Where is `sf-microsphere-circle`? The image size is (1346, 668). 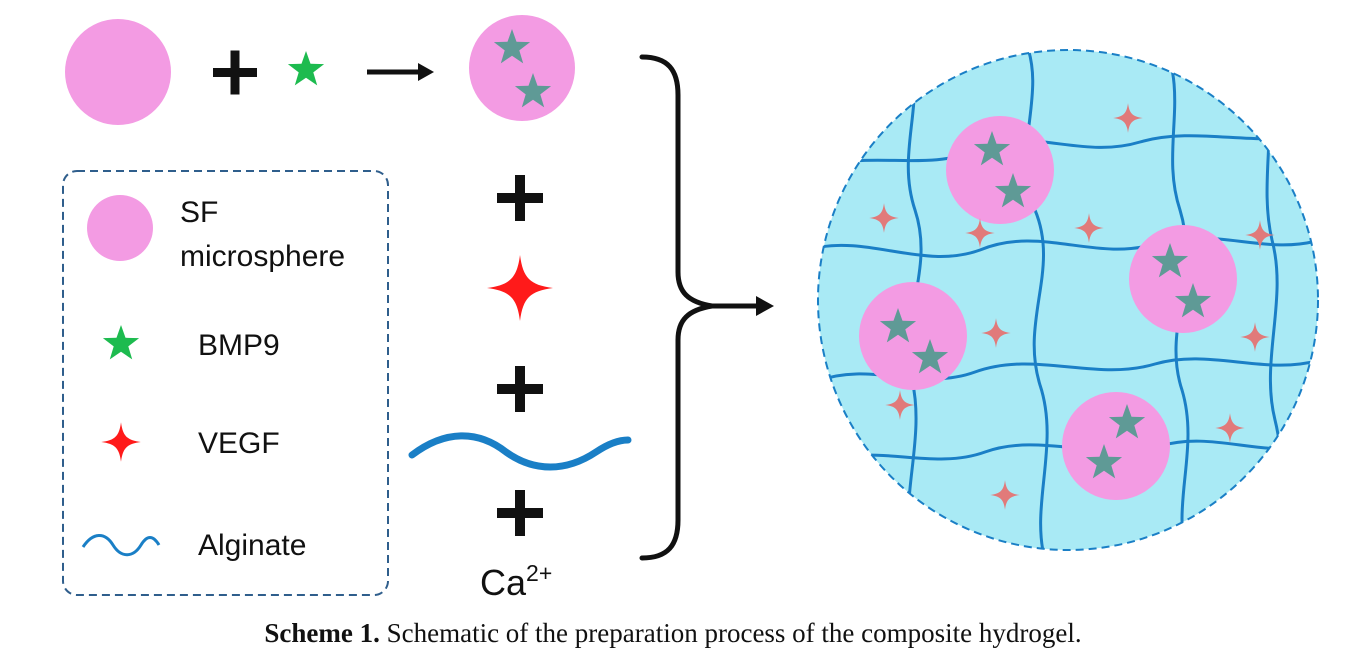
sf-microsphere-circle is located at coordinates (118, 72).